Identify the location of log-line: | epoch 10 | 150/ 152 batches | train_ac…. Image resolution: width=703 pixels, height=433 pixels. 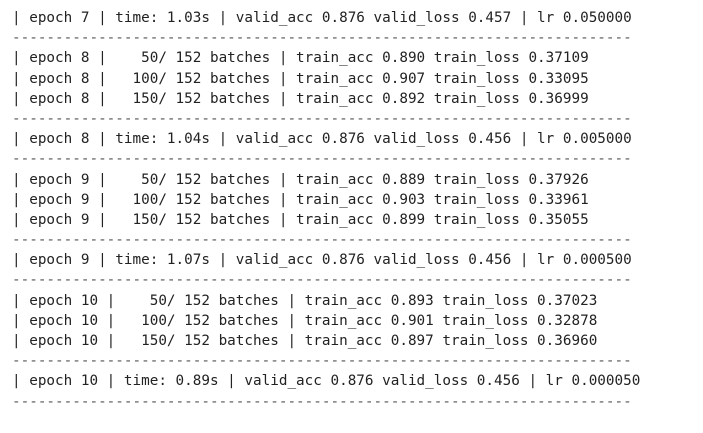
(305, 341).